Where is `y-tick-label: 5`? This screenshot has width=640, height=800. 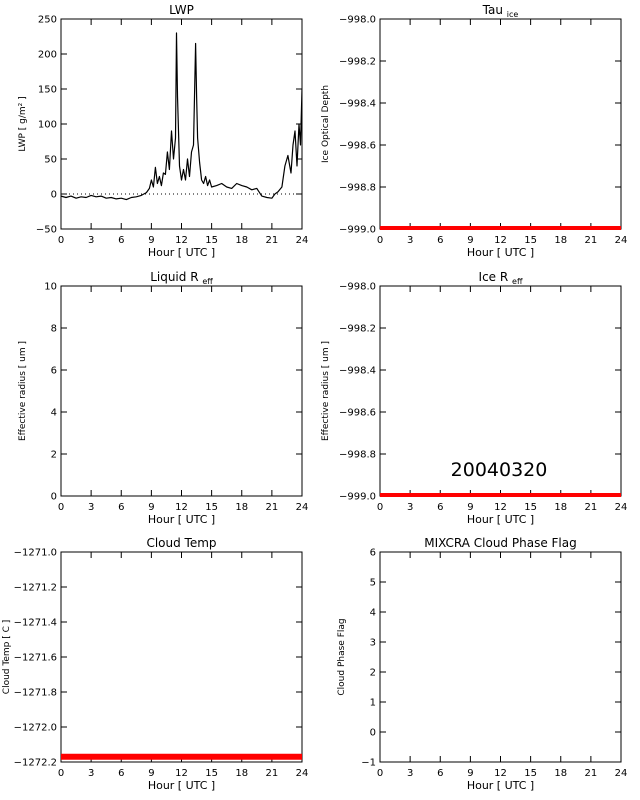
y-tick-label: 5 is located at coordinates (373, 583).